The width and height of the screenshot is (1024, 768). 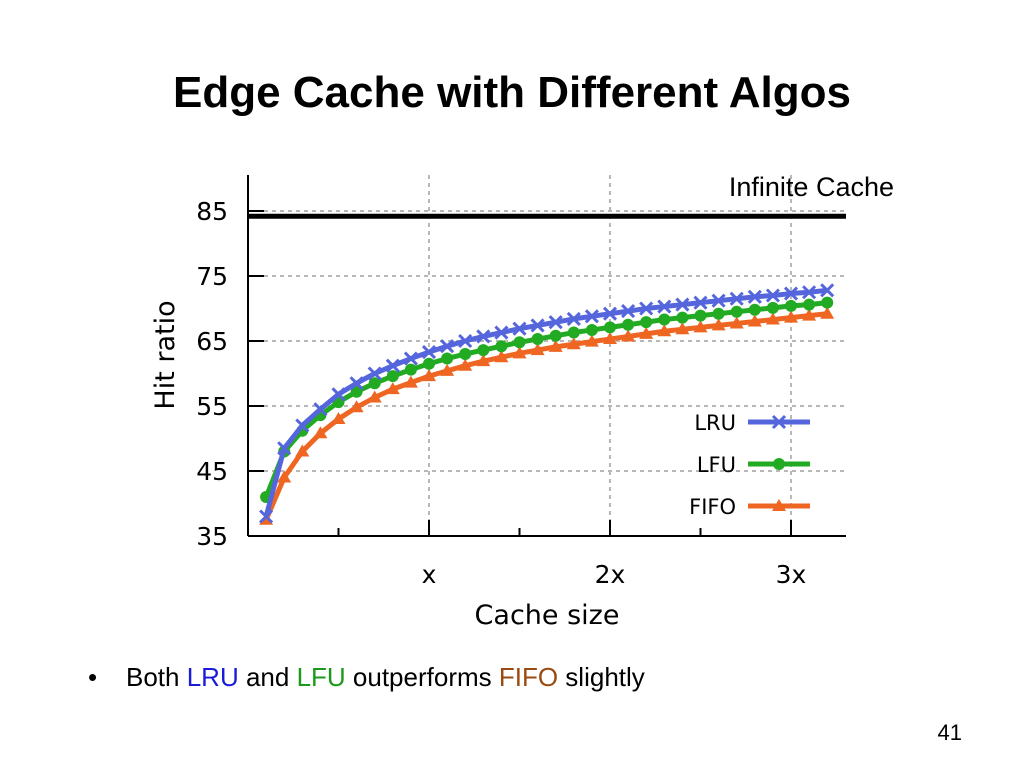 I want to click on slide-title: Edge Cache with Different Algos, so click(x=511, y=92).